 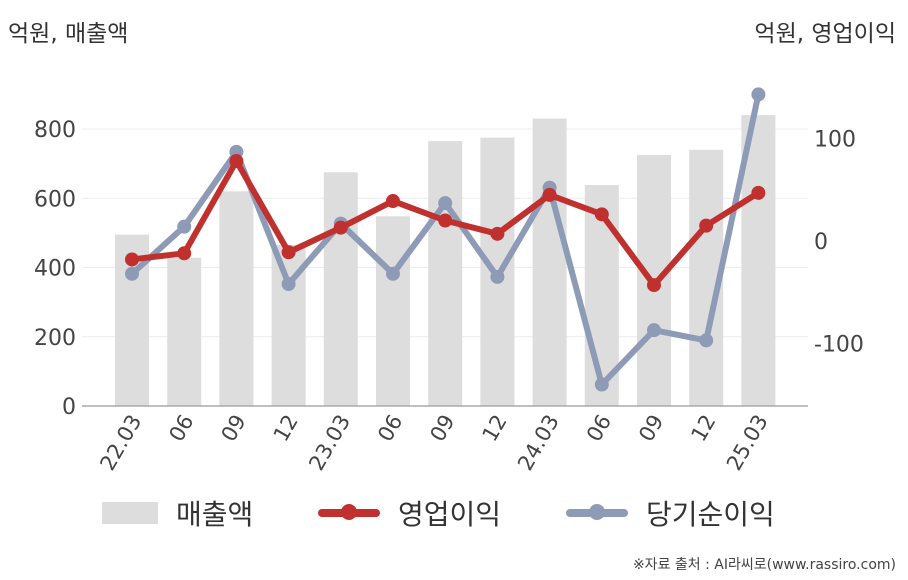 What do you see at coordinates (68, 34) in the screenshot?
I see `left-axis-unit: 억원, 매출액` at bounding box center [68, 34].